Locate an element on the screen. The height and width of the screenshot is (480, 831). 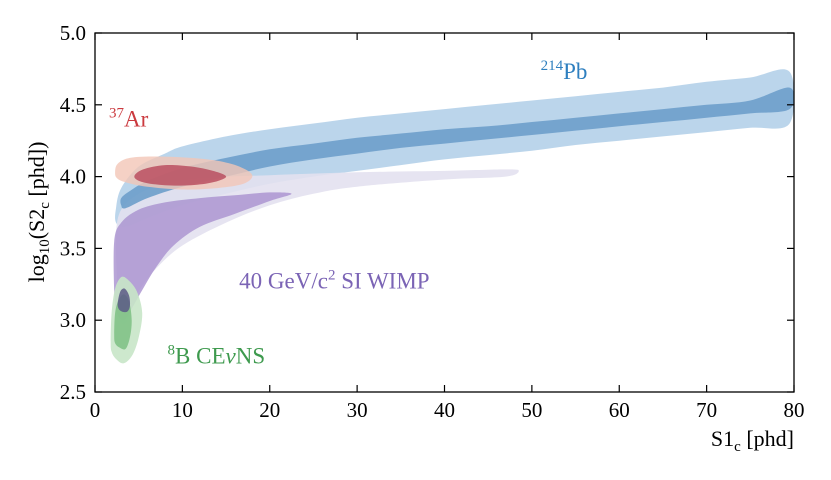
x-tick-label: 0 is located at coordinates (95, 410).